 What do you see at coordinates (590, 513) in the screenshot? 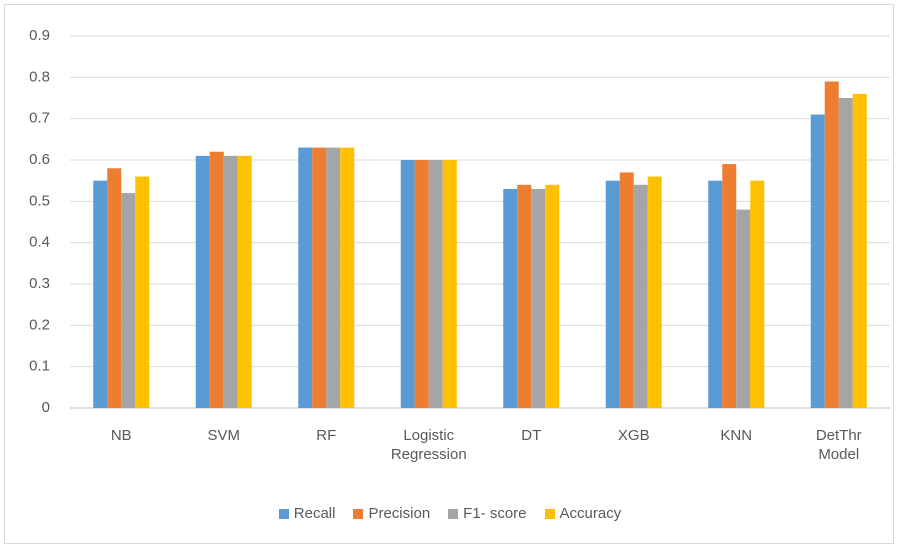
I see `legend-label: Accuracy` at bounding box center [590, 513].